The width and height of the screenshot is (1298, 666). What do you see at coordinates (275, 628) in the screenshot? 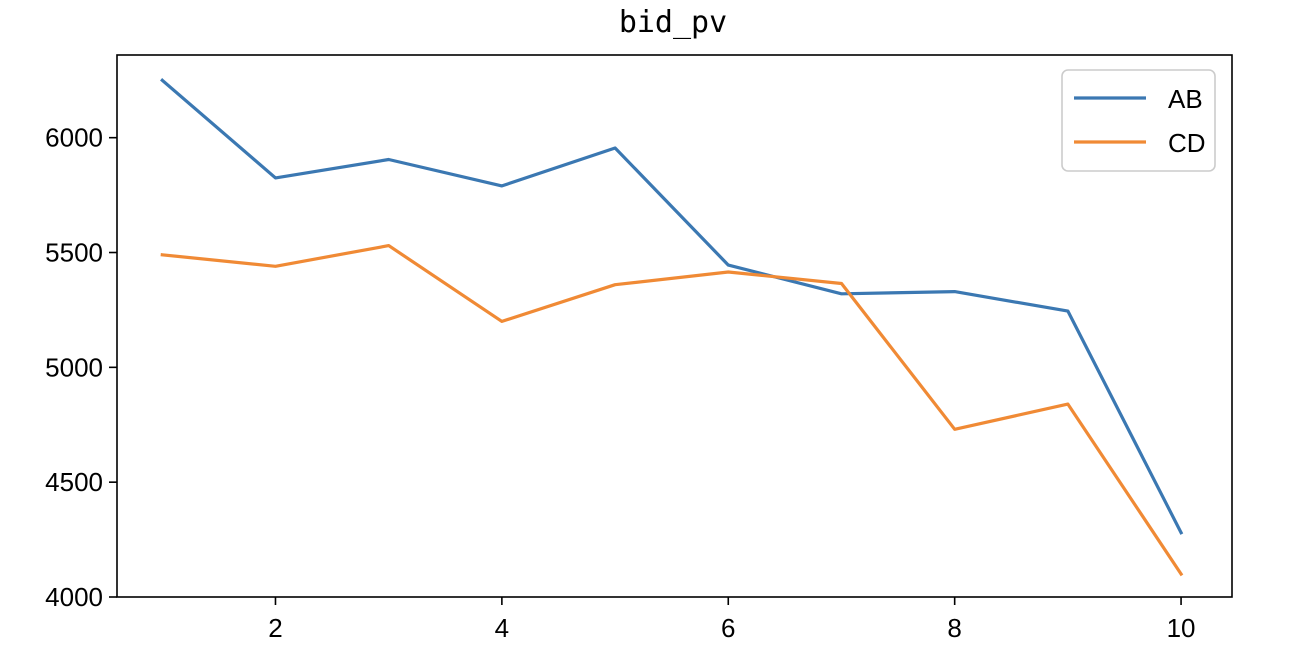
I see `x-tick-label: 2` at bounding box center [275, 628].